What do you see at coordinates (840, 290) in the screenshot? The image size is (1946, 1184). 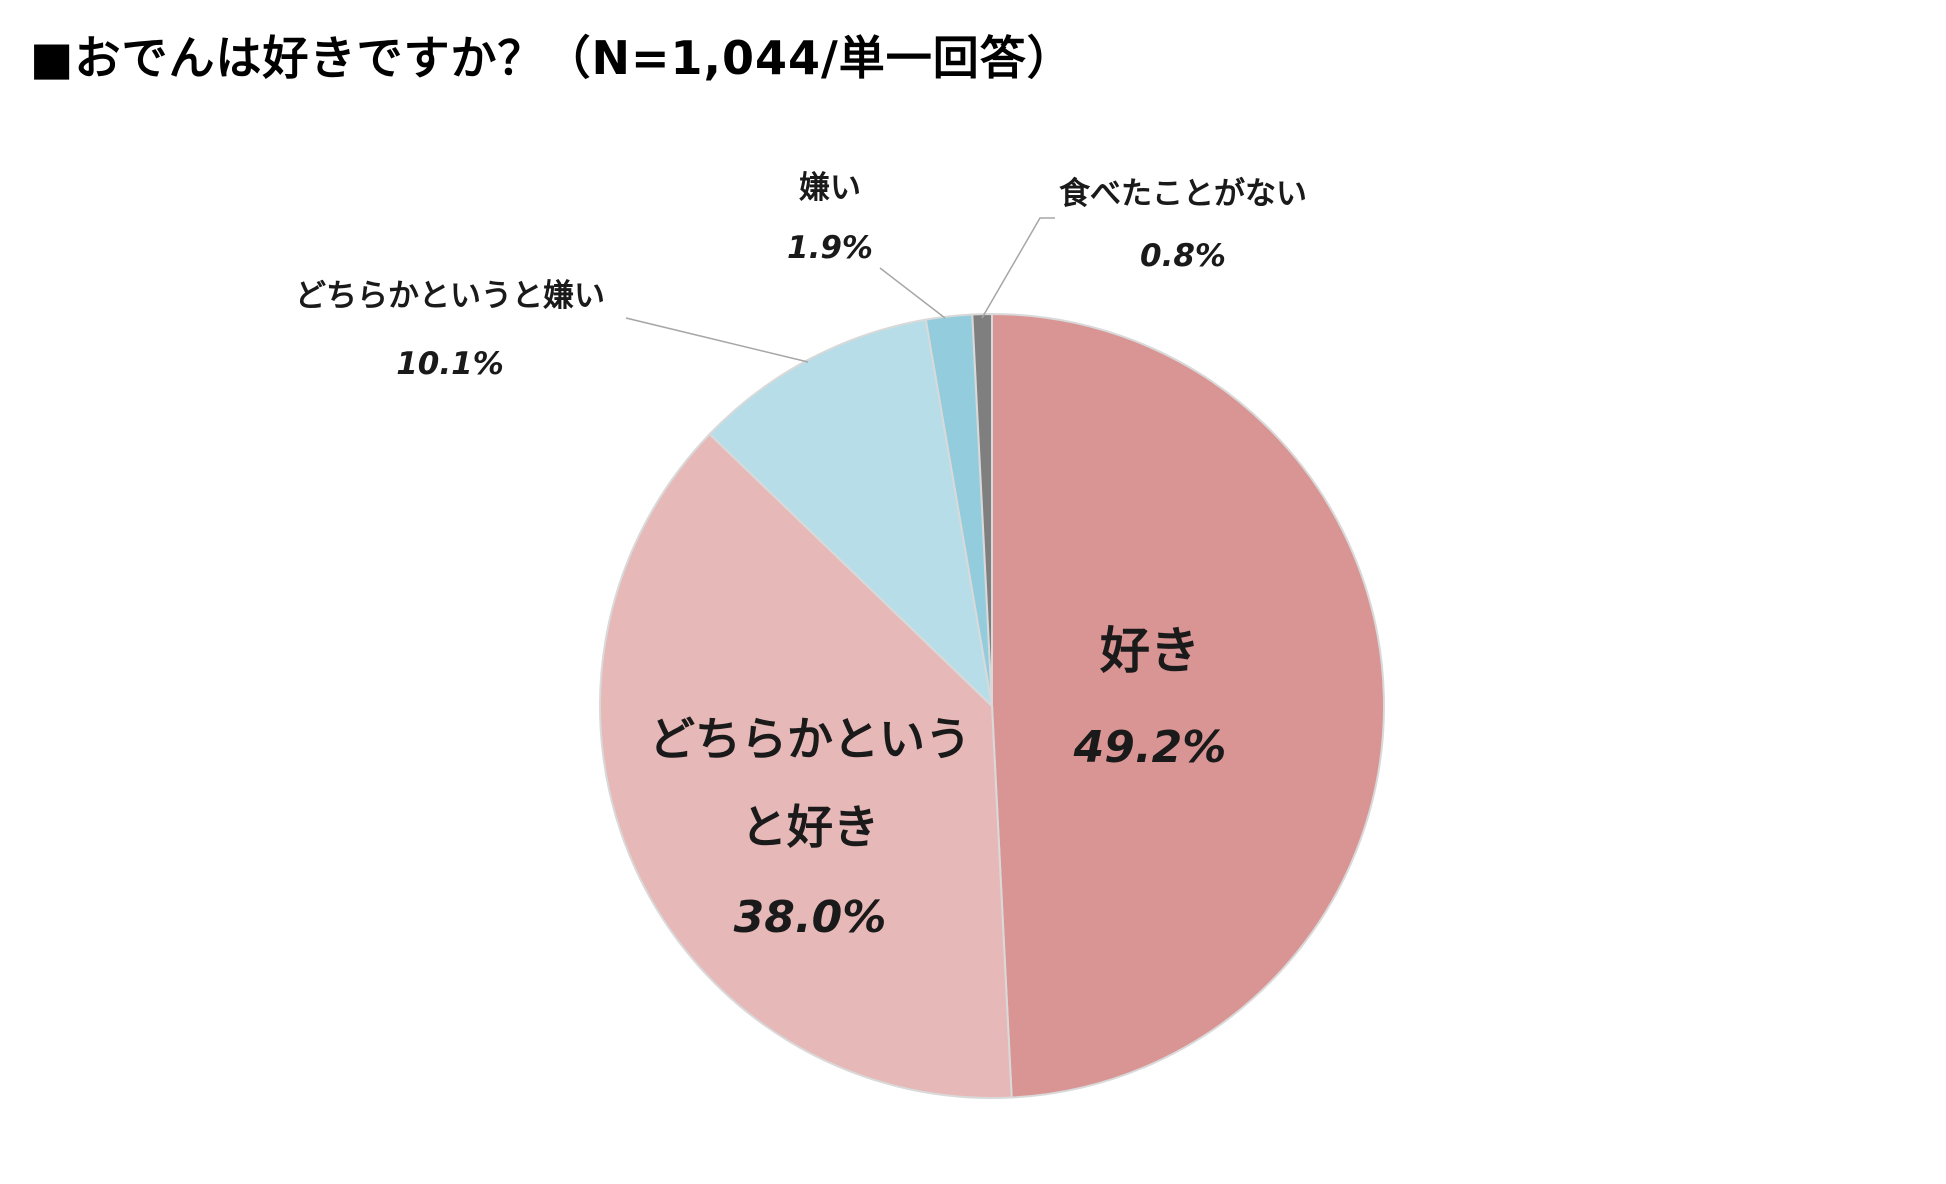 I see `leader-lines` at bounding box center [840, 290].